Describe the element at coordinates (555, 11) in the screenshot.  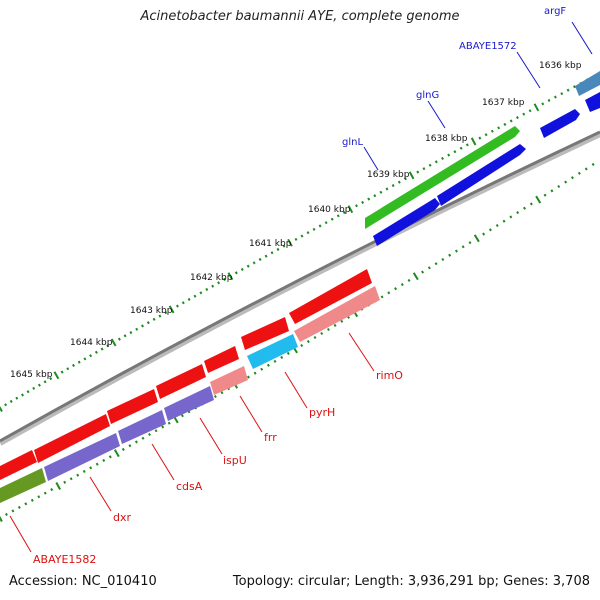
I see `gene-label: argF` at that location.